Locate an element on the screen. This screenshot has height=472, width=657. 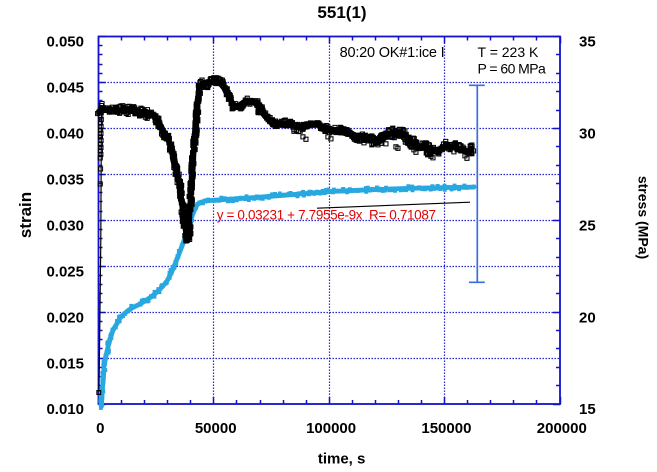
svg-text:y = 0.03231 + 7.7955e-9x R= 0: y = 0.03231 + 7.7955e-9x R= 0.71087 is located at coordinates (326, 214).